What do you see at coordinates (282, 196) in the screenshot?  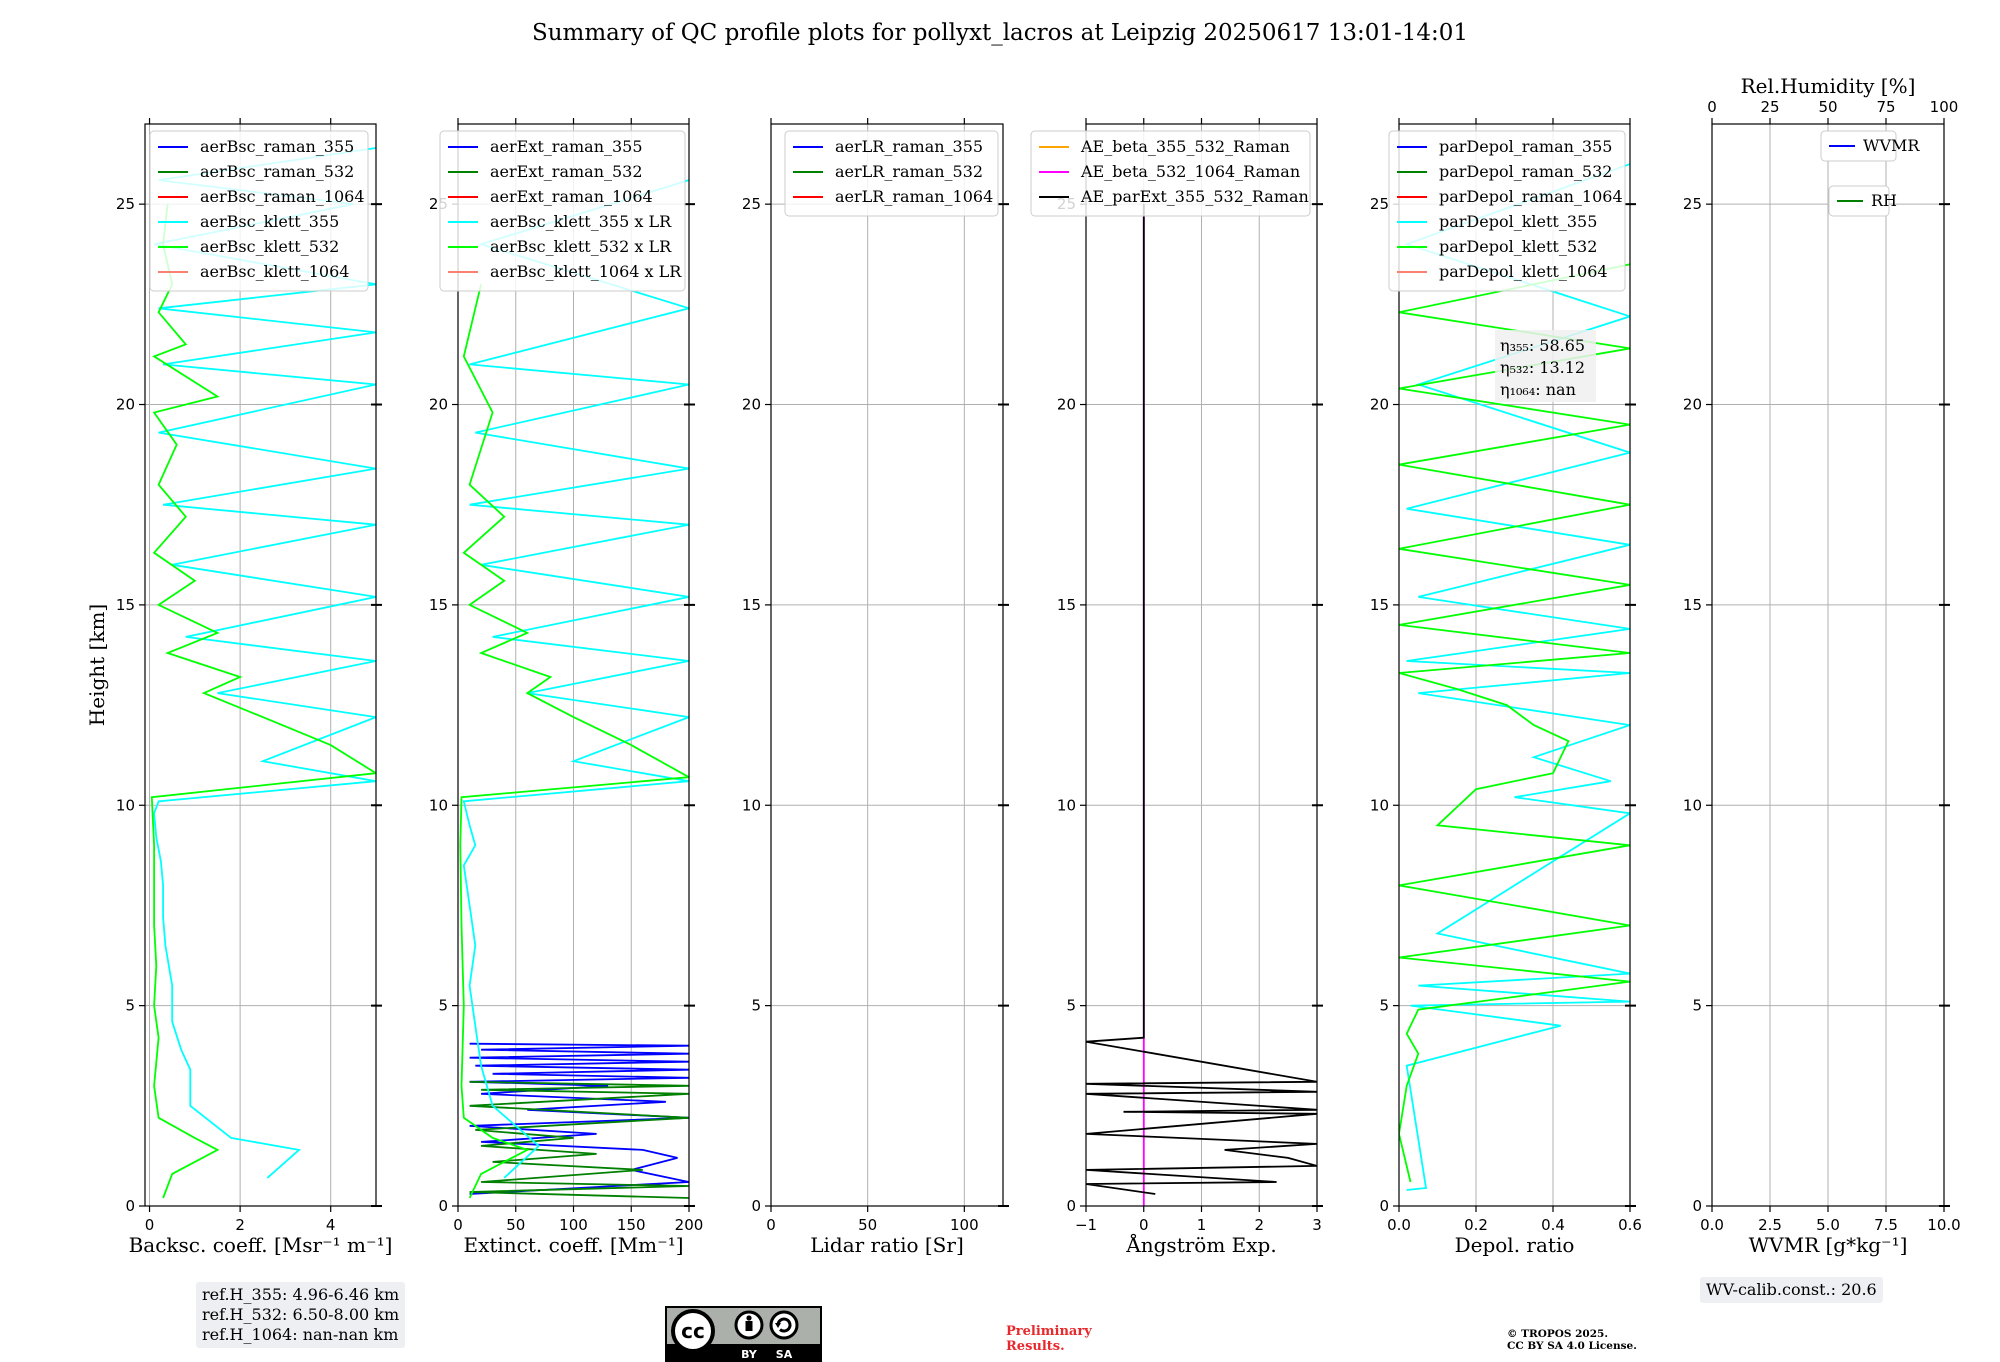 I see `legend-label: aerBsc_raman_1064` at bounding box center [282, 196].